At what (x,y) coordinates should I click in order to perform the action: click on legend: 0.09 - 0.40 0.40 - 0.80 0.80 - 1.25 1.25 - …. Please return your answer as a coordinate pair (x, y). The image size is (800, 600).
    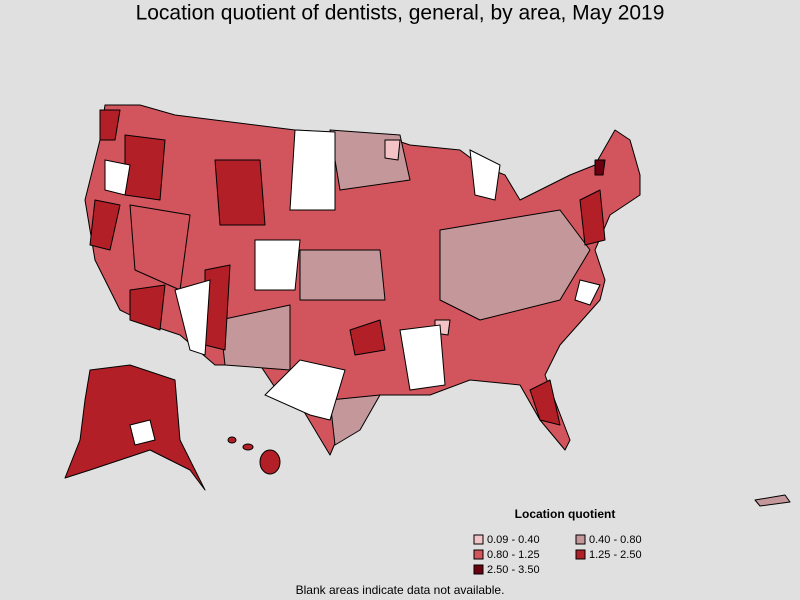
    Looking at the image, I should click on (557, 555).